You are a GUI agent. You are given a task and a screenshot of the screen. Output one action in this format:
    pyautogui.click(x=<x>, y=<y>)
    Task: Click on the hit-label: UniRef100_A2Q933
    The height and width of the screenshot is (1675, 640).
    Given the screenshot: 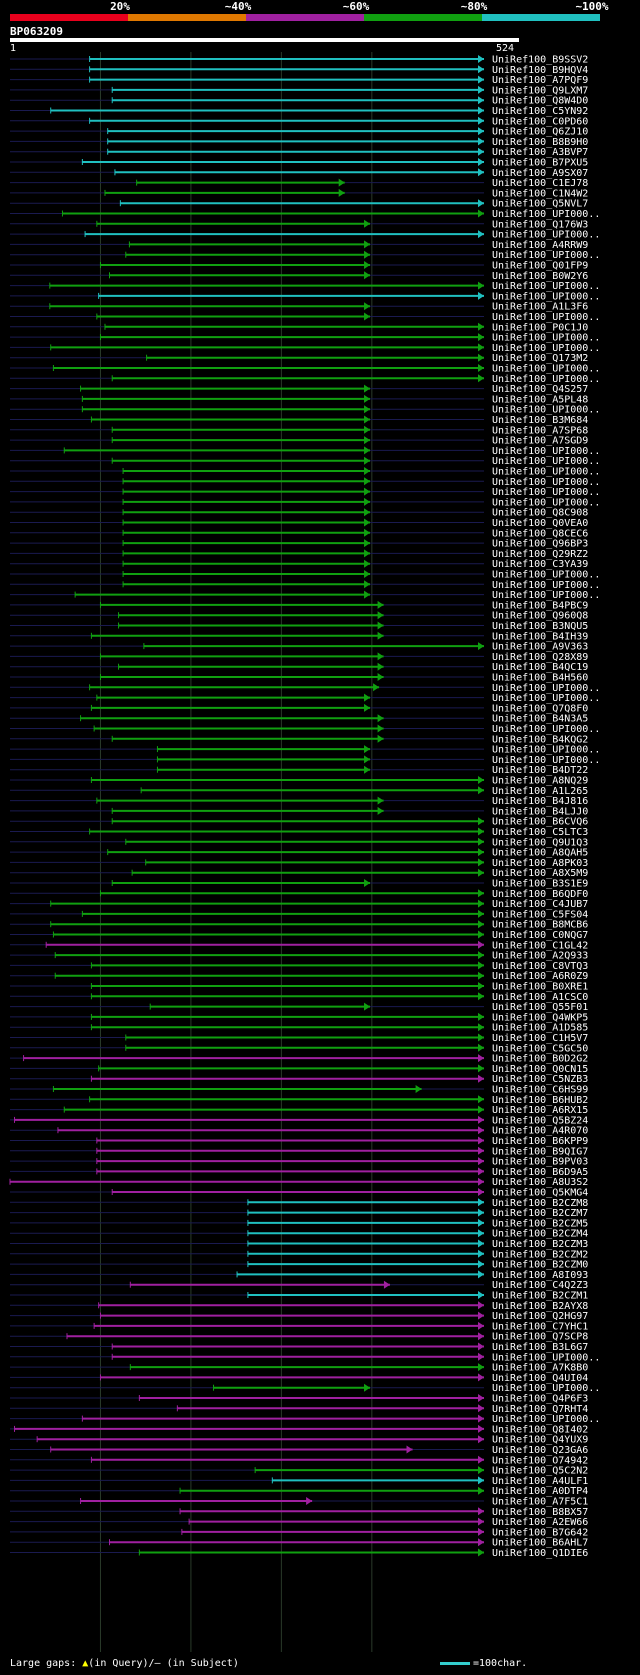 What is the action you would take?
    pyautogui.click(x=540, y=956)
    